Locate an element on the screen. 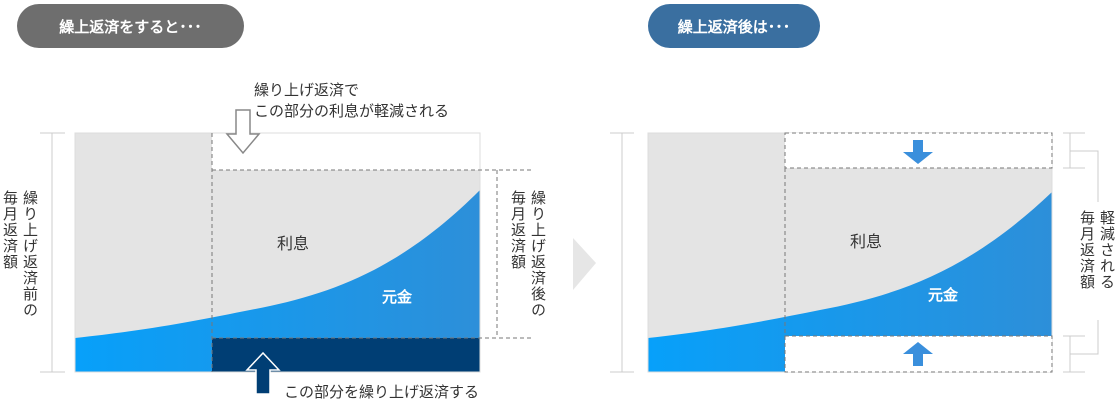 The width and height of the screenshot is (1119, 407). up-arrow-icon-right is located at coordinates (918, 354).